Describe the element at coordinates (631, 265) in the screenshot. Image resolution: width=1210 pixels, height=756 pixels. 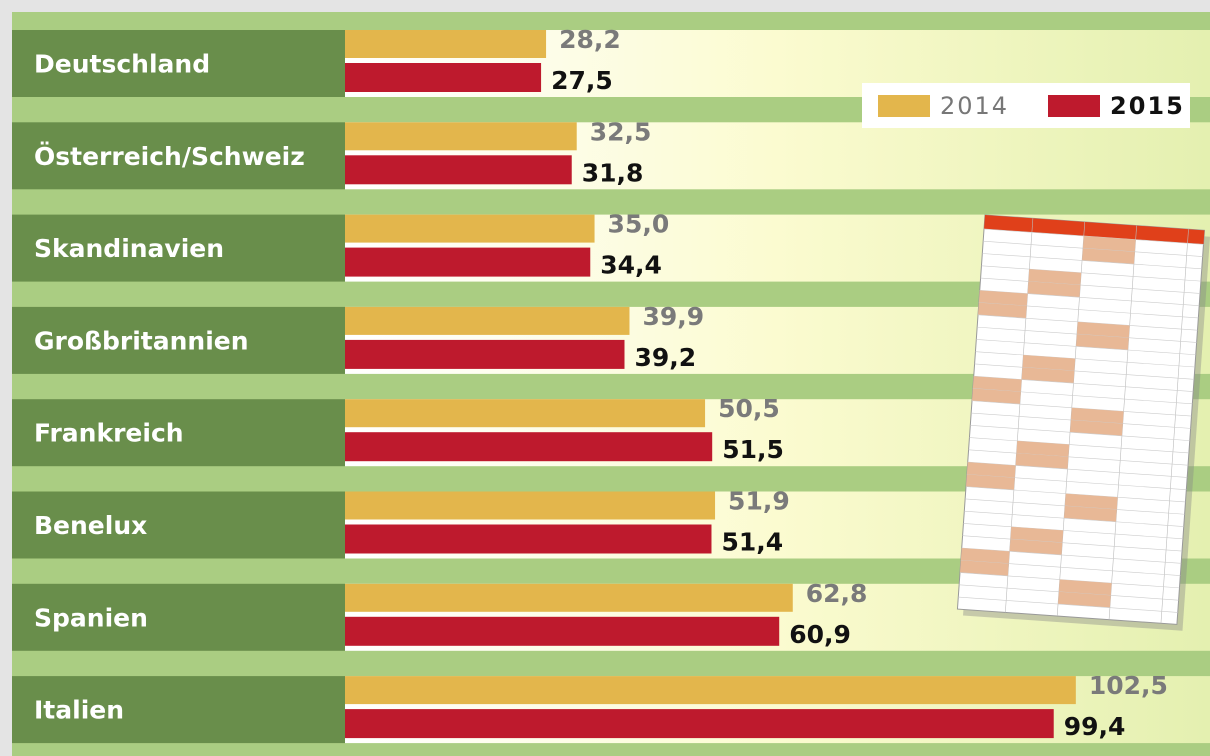
I see `value-label: 34,4` at that location.